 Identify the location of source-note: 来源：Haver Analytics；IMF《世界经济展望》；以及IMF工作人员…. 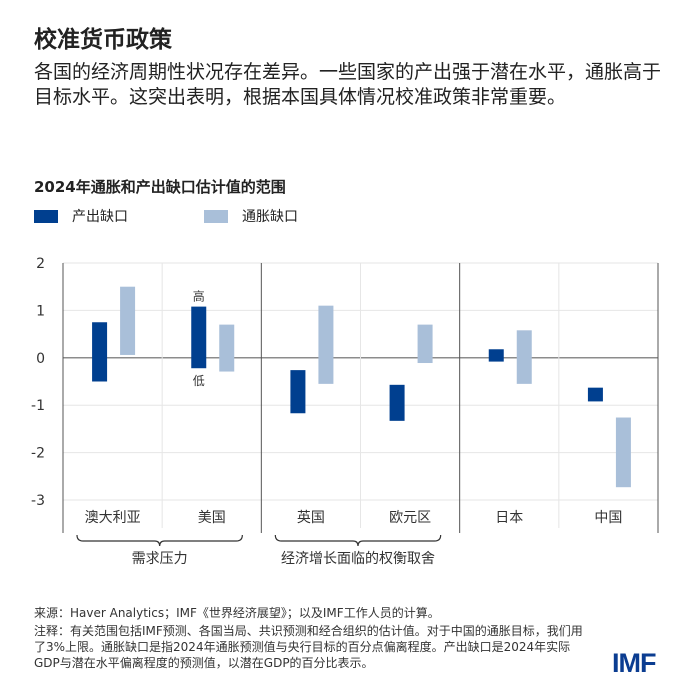
(237, 613).